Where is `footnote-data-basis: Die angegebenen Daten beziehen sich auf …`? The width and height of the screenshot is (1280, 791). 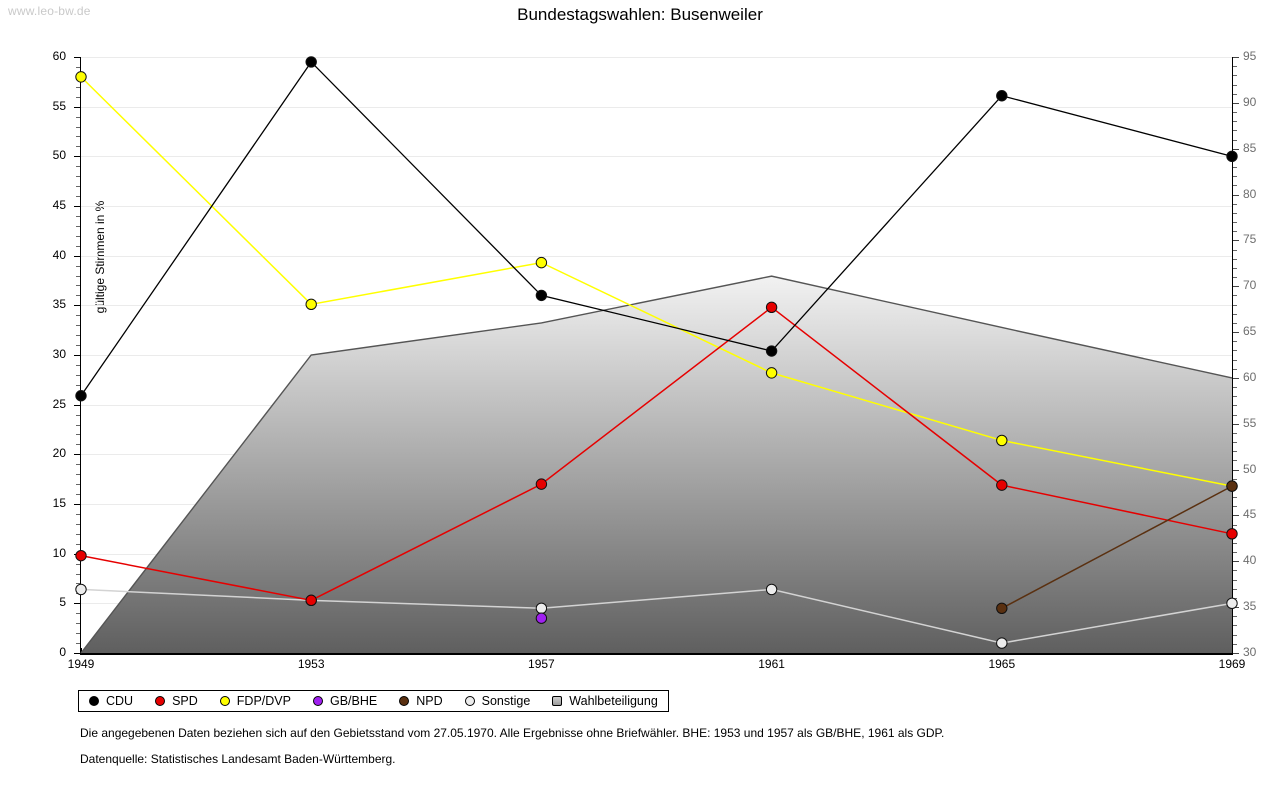
footnote-data-basis: Die angegebenen Daten beziehen sich auf … is located at coordinates (512, 733).